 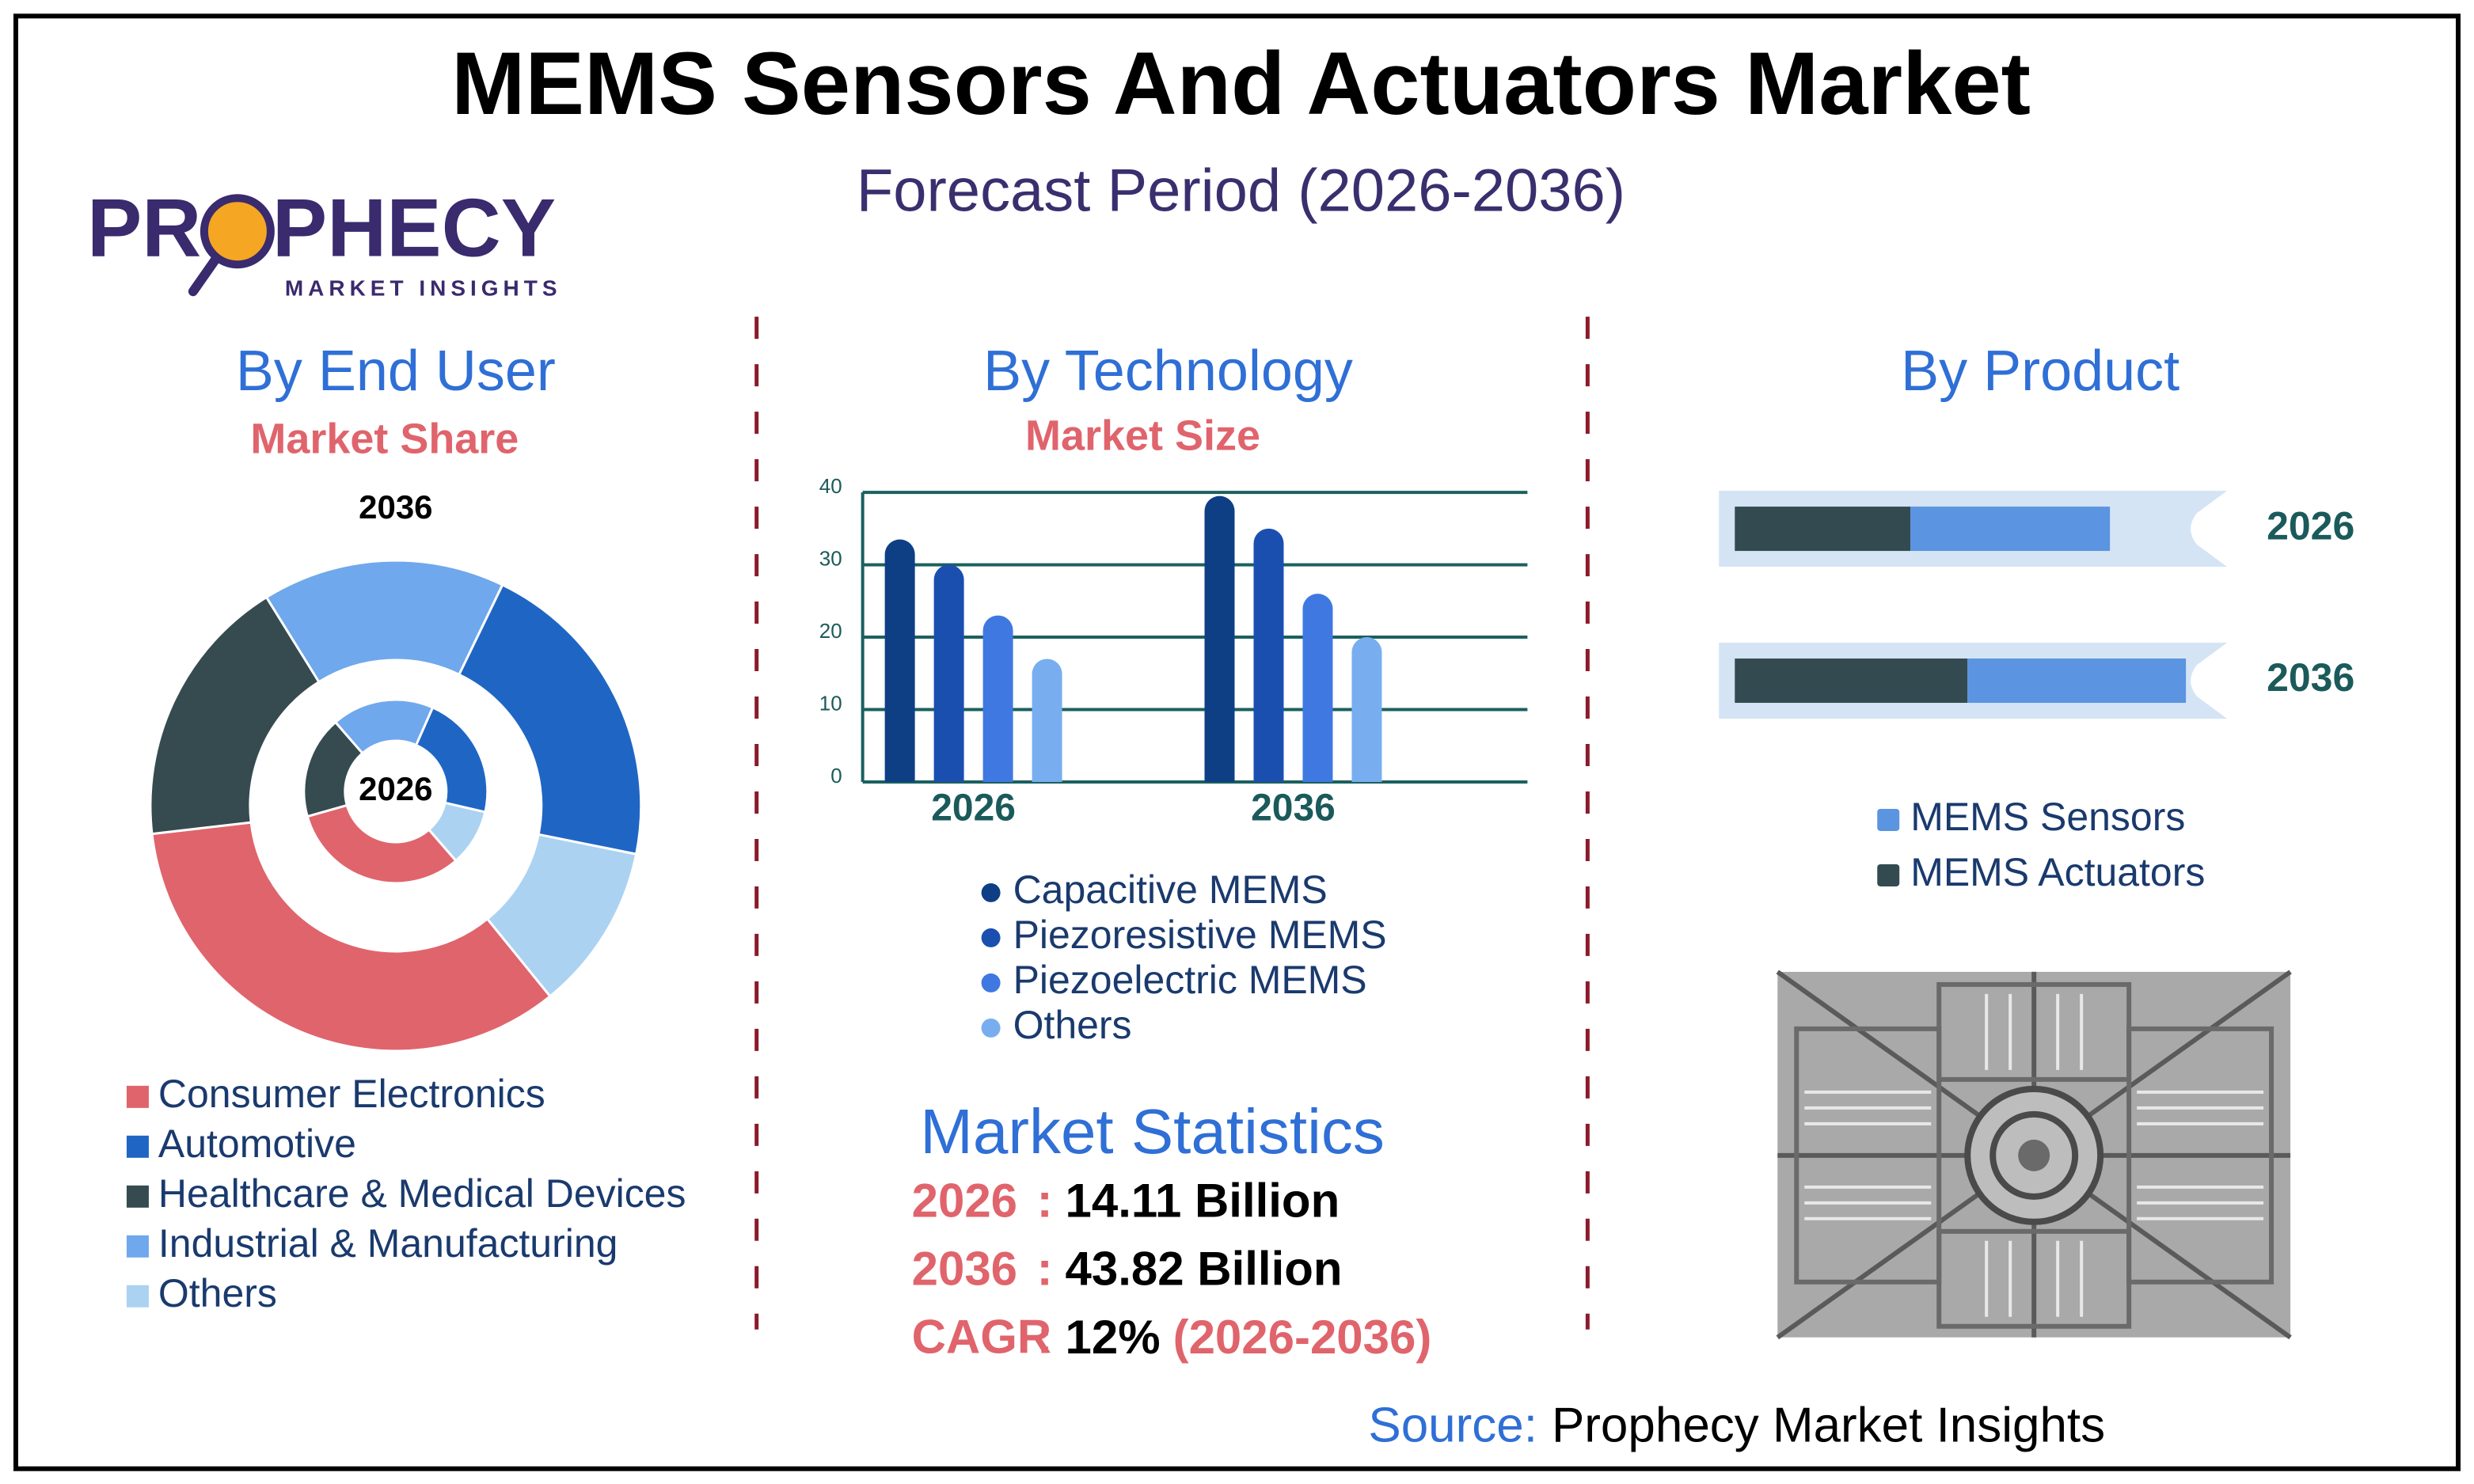 I want to click on row-label: 2026, so click(x=2310, y=525).